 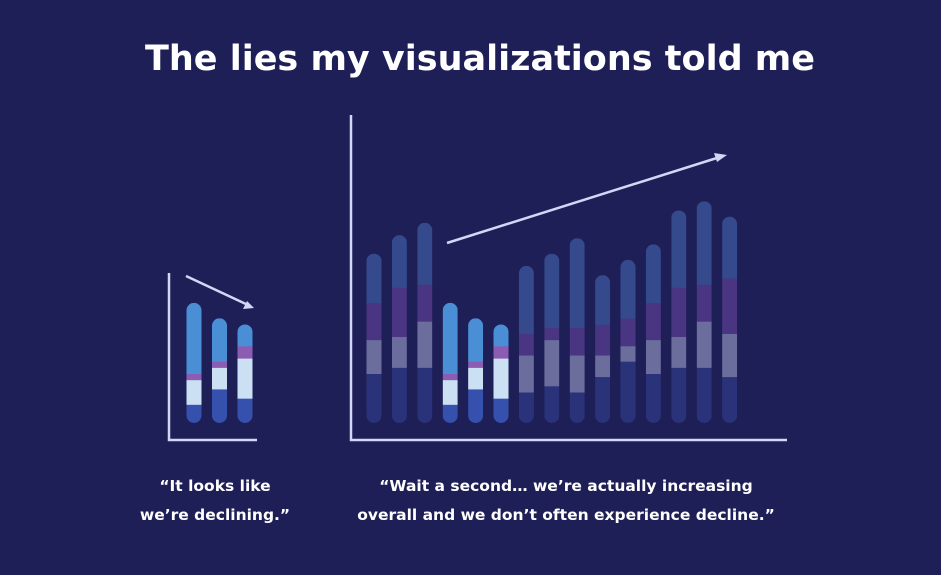 What do you see at coordinates (219, 291) in the screenshot?
I see `small-arrow` at bounding box center [219, 291].